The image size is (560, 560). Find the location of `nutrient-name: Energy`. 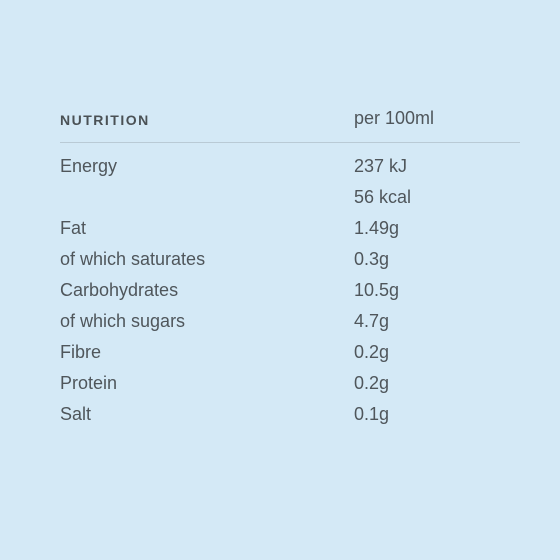

nutrient-name: Energy is located at coordinates (89, 166).